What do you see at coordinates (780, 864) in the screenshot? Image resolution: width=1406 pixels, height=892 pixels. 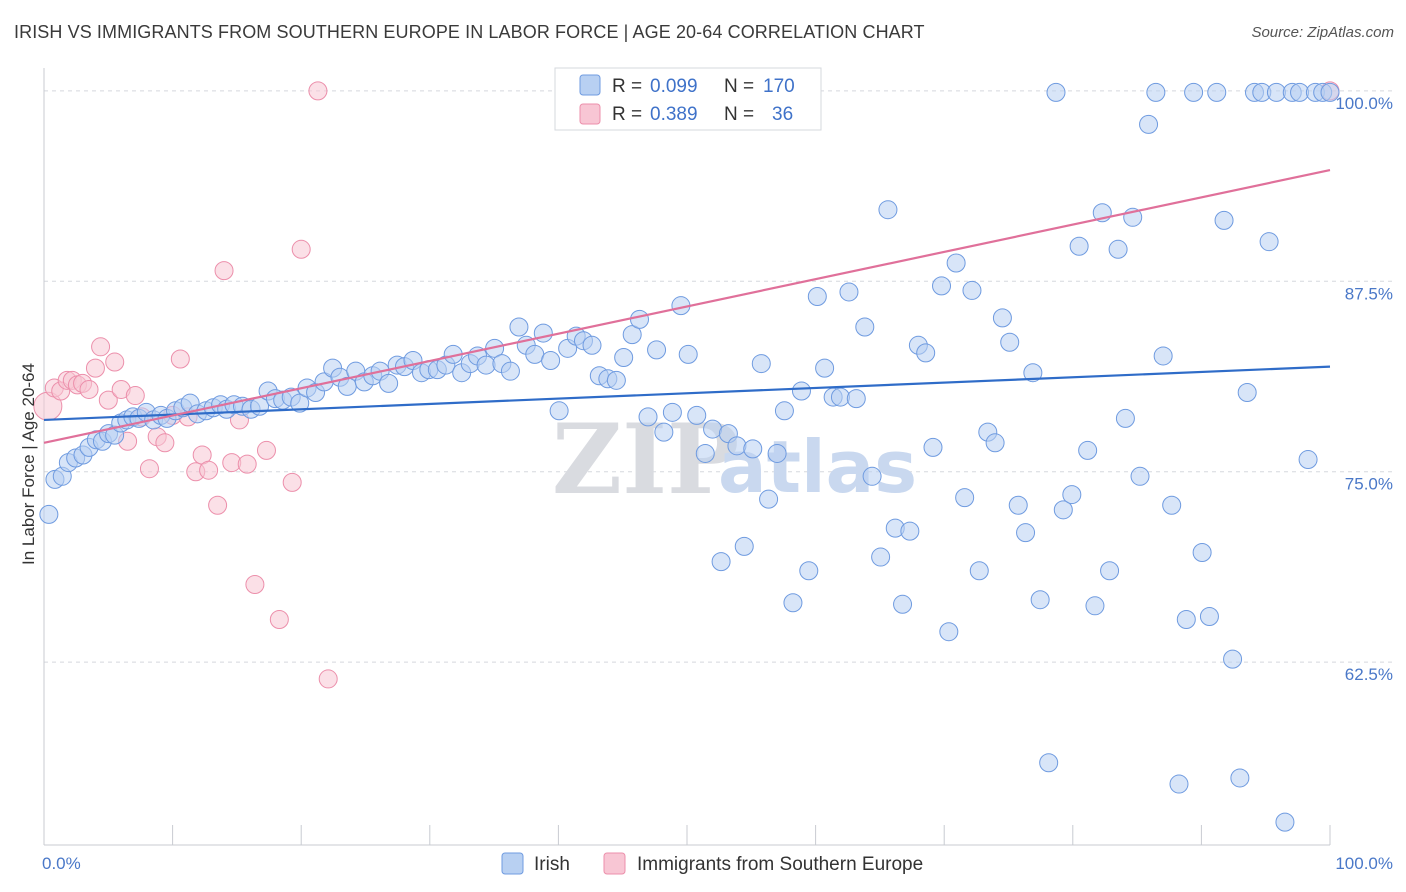 I see `bottom-legend-label-southern-europe: Immigrants from Southern Europe` at bounding box center [780, 864].